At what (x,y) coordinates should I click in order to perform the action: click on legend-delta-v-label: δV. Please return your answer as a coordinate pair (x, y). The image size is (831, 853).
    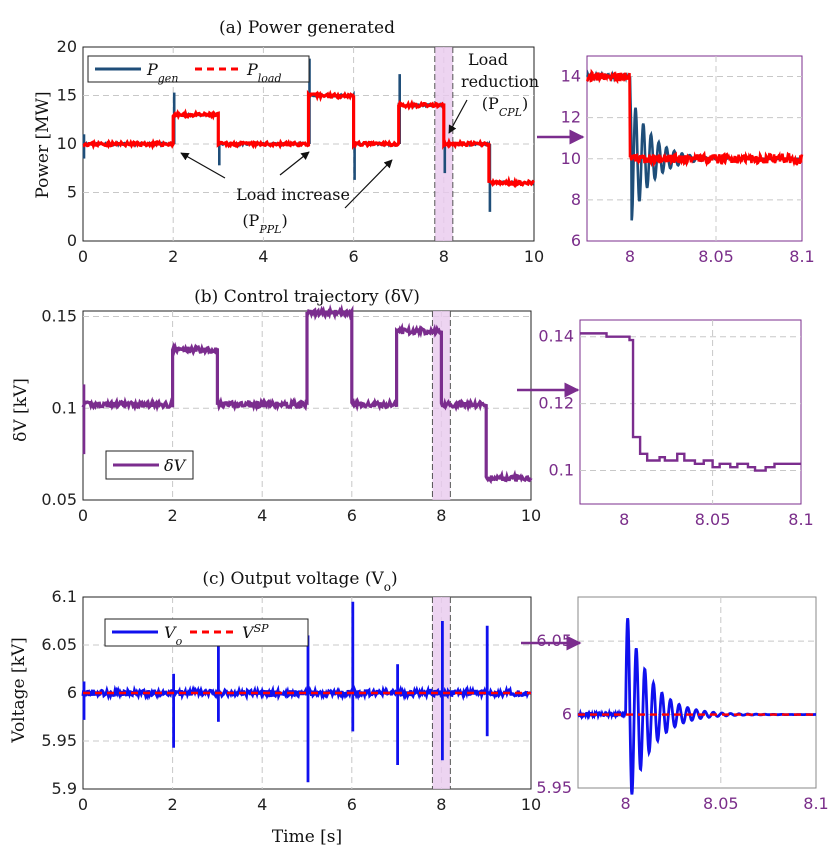
    Looking at the image, I should click on (175, 465).